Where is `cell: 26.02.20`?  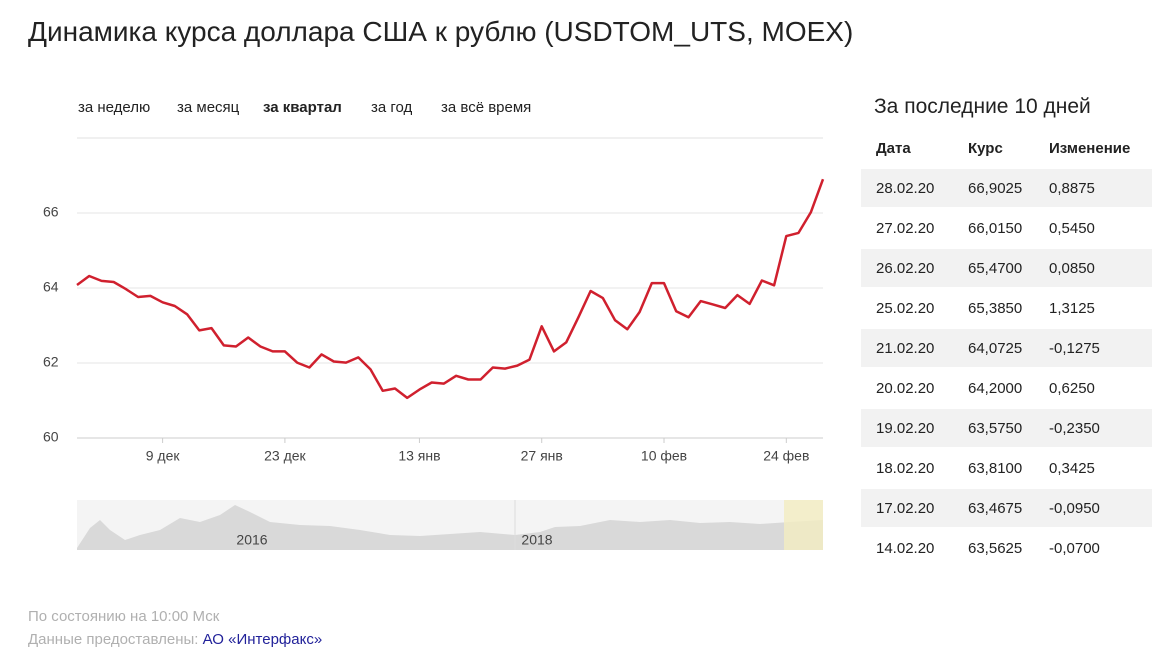 cell: 26.02.20 is located at coordinates (905, 268).